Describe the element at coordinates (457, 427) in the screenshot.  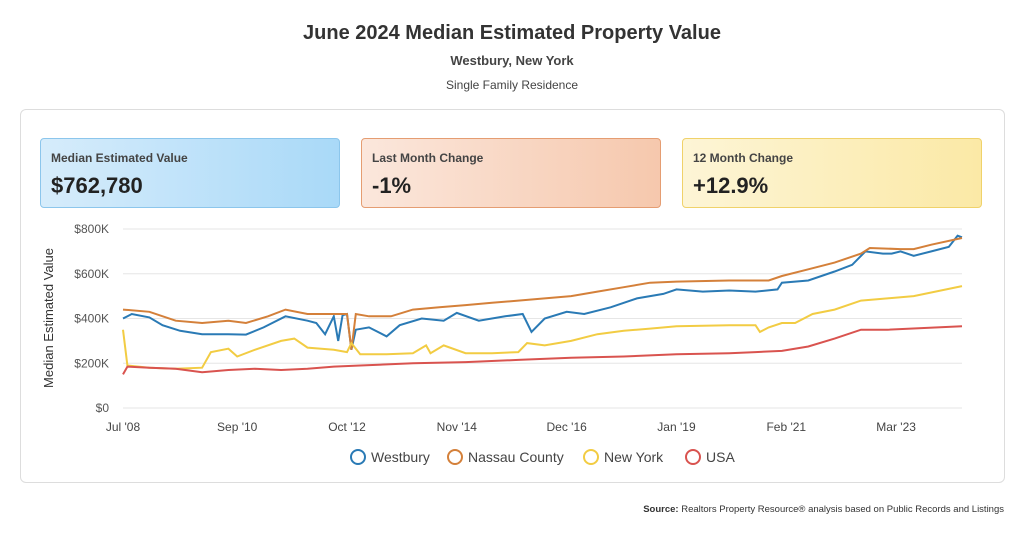
I see `x-tick-label: Nov '14` at that location.